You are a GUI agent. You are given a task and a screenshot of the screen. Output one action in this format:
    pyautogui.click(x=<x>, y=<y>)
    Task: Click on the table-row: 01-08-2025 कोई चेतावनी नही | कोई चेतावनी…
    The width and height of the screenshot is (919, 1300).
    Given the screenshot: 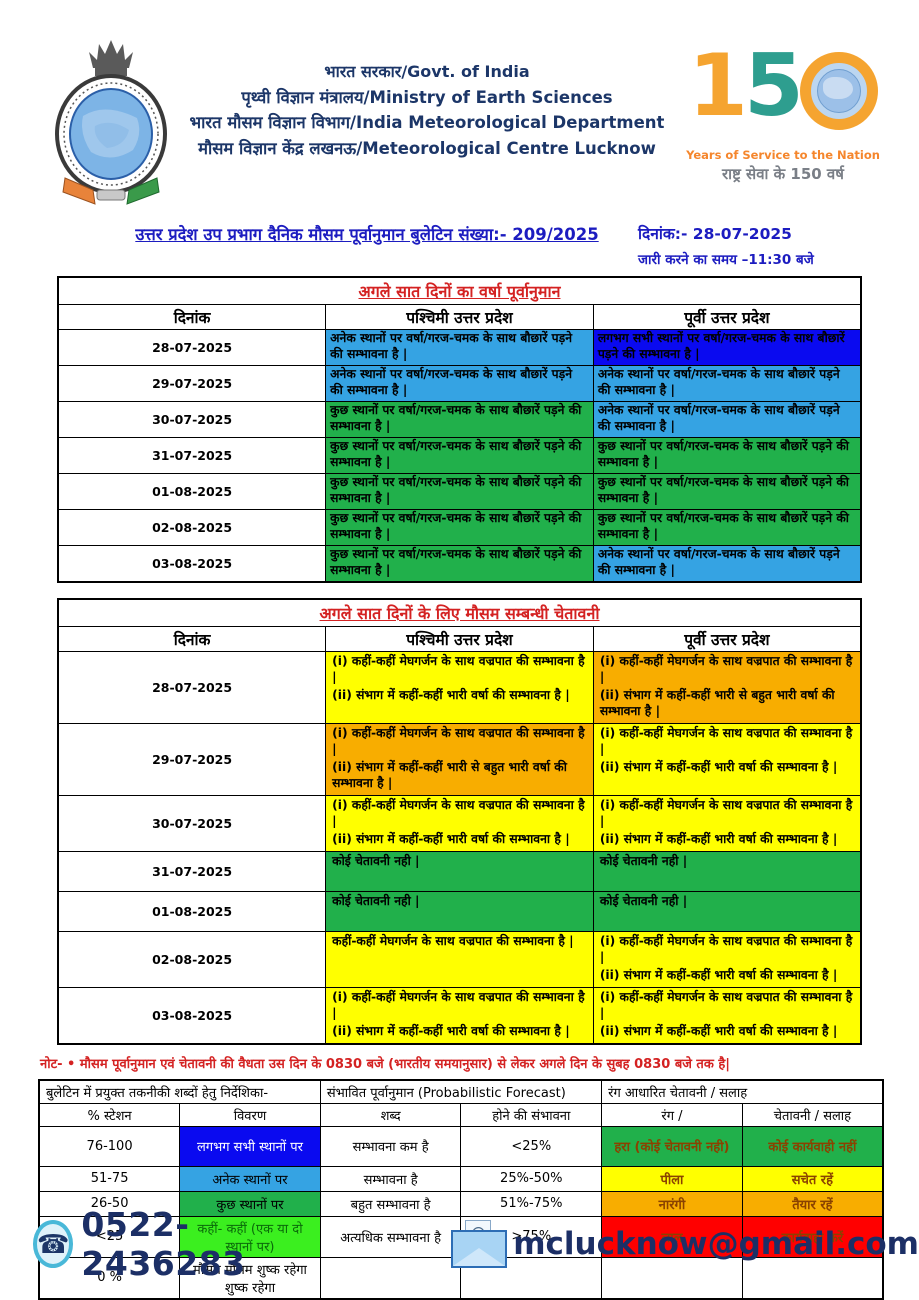 What is the action you would take?
    pyautogui.click(x=459, y=911)
    